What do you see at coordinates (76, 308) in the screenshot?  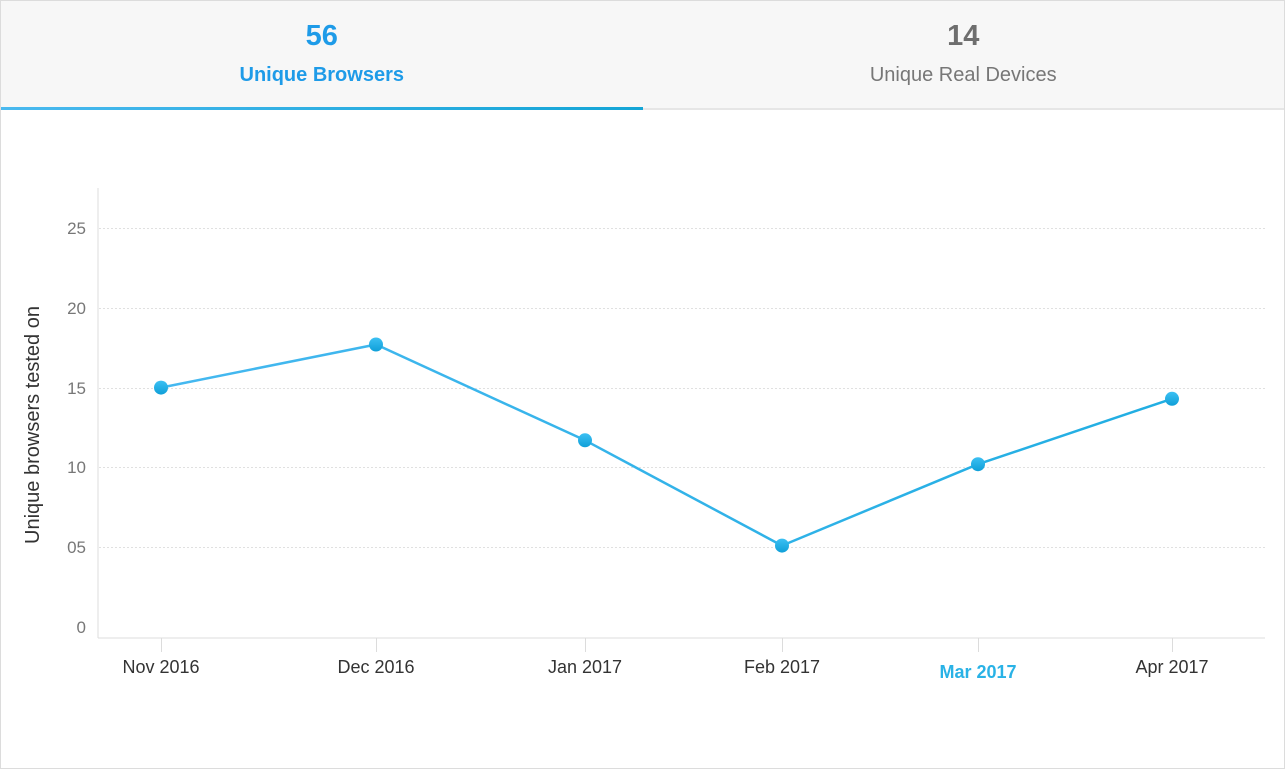 I see `y-tick-label: 20` at bounding box center [76, 308].